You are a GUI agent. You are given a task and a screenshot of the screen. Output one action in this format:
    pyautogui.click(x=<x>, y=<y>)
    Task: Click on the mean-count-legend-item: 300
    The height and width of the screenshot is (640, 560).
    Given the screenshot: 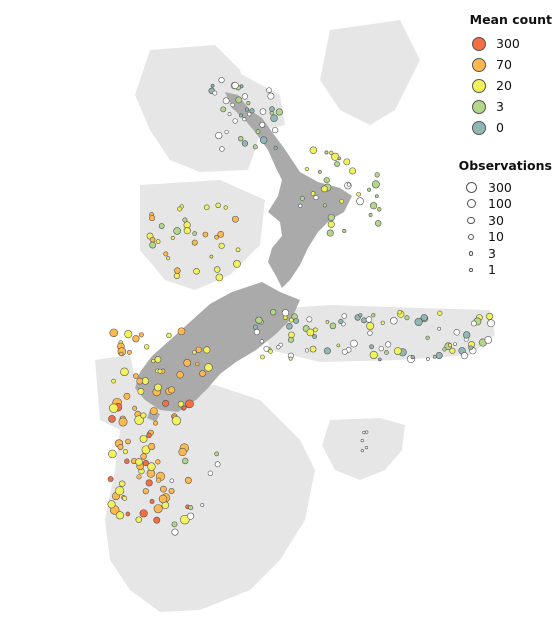 What is the action you would take?
    pyautogui.click(x=507, y=43)
    